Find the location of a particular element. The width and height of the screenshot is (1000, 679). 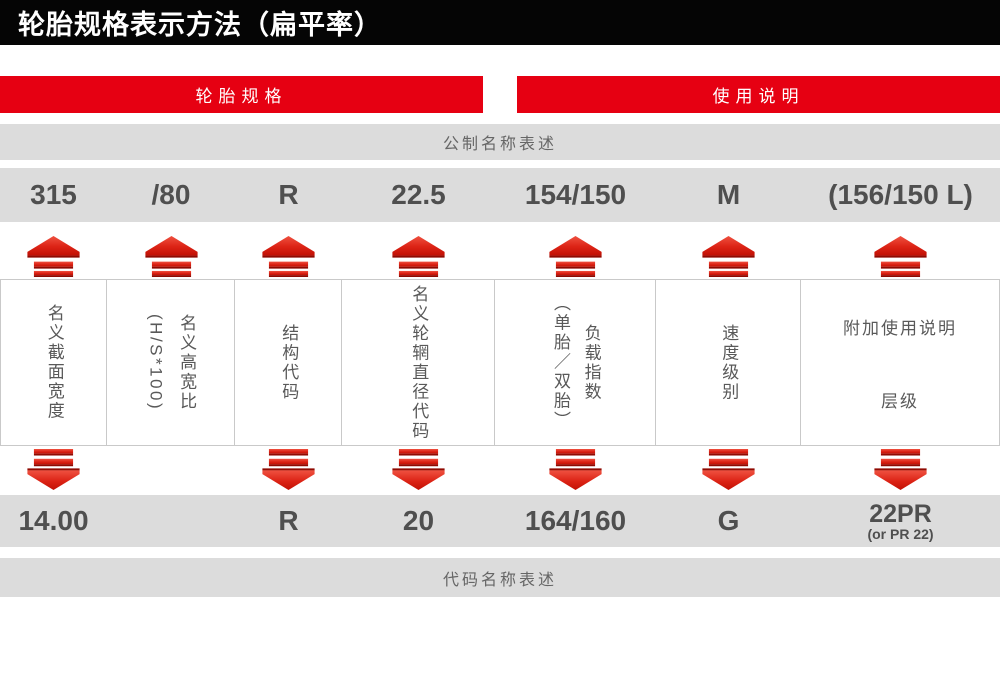

up-arrow-cell-construction is located at coordinates (288, 256).